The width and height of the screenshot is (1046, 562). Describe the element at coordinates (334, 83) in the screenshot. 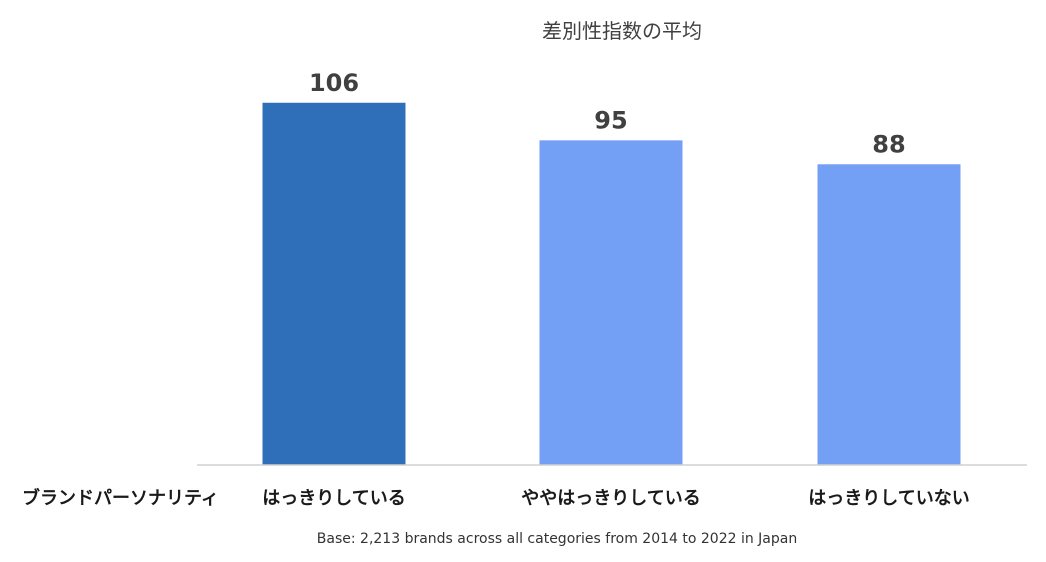

I see `value-label-1: 106` at that location.